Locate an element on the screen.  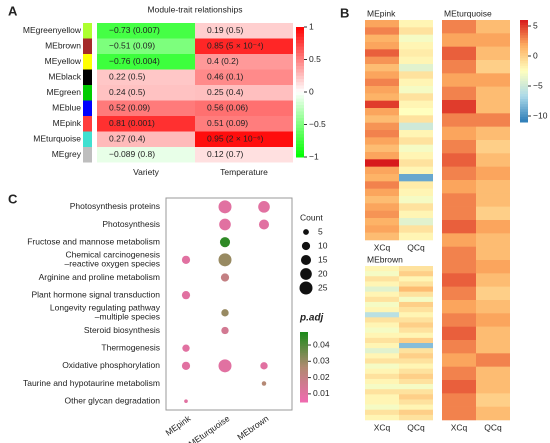
colorbar-tick-label: −10 is located at coordinates (540, 115).